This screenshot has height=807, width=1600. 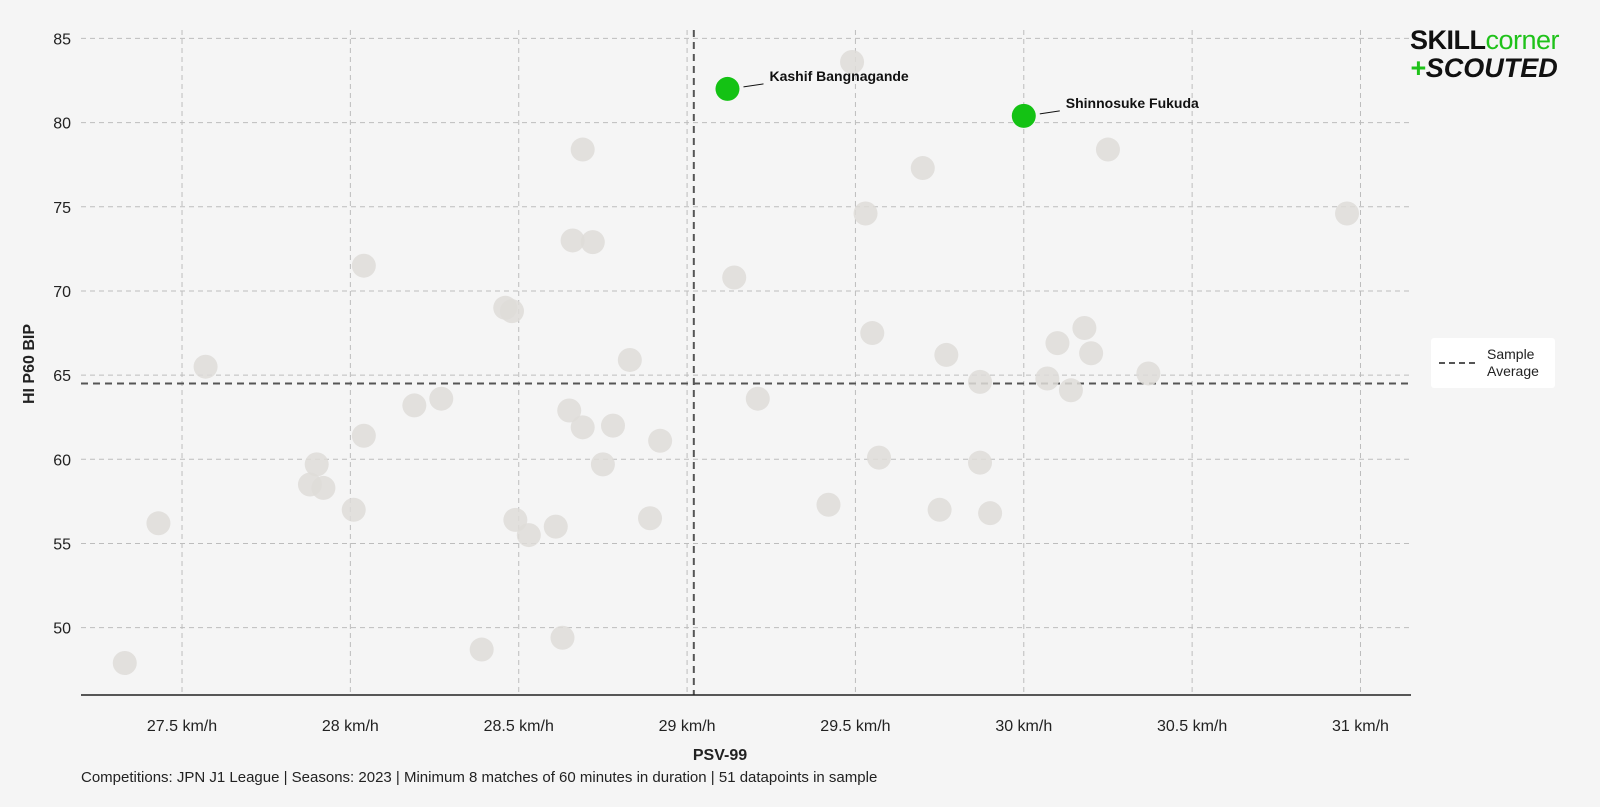 I want to click on legend-label: Sample Average, so click(x=1513, y=362).